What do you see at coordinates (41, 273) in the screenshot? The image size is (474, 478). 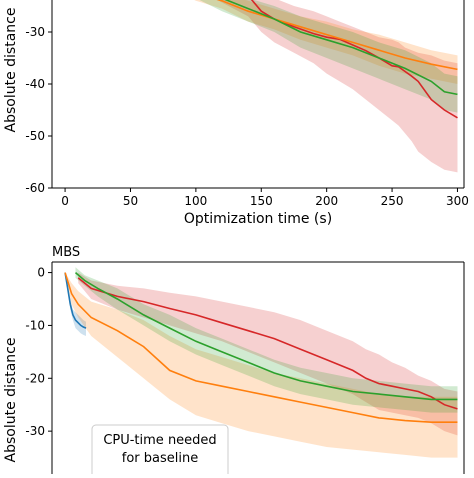 I see `y-tick-label: 0` at bounding box center [41, 273].